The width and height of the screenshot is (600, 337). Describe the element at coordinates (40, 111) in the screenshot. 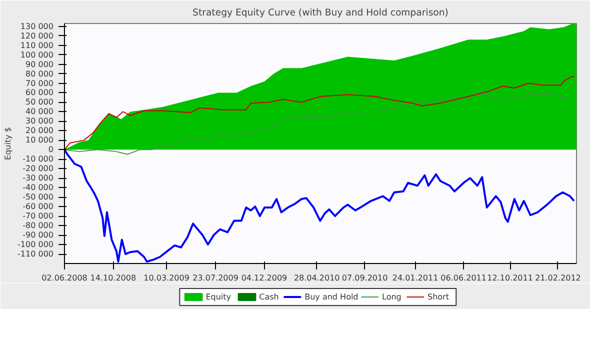

I see `y-tick-label: 40 000` at that location.